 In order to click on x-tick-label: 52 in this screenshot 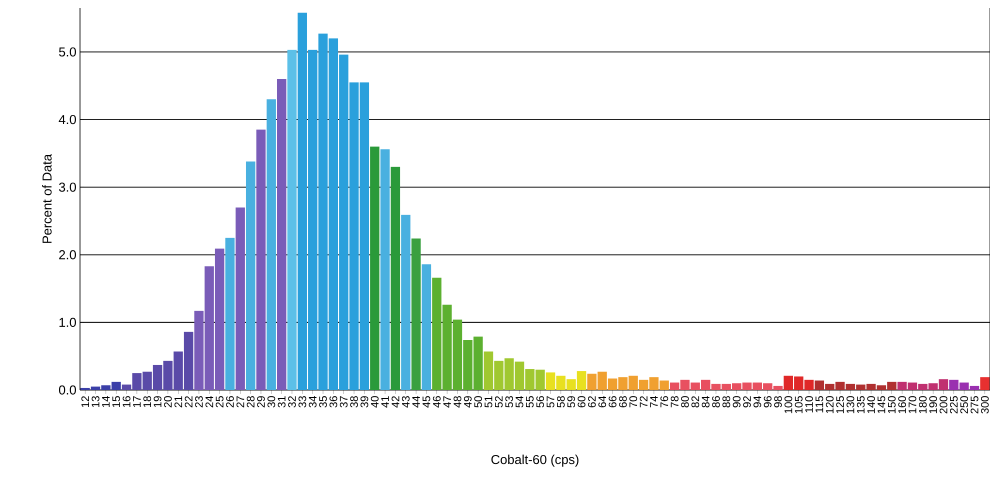, I will do `click(498, 402)`.